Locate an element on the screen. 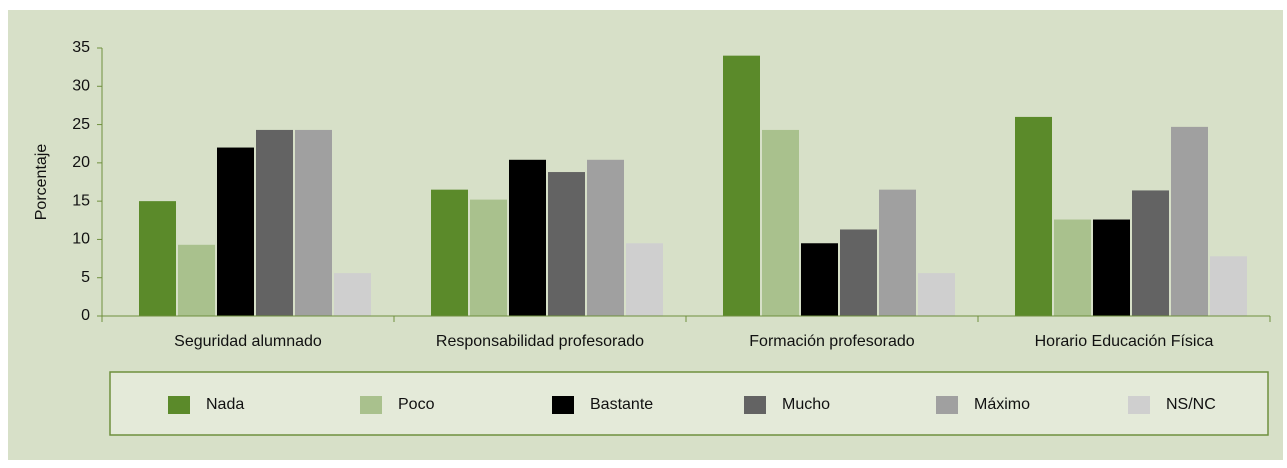 This screenshot has width=1287, height=468. legend-label: NS/NC is located at coordinates (1191, 404).